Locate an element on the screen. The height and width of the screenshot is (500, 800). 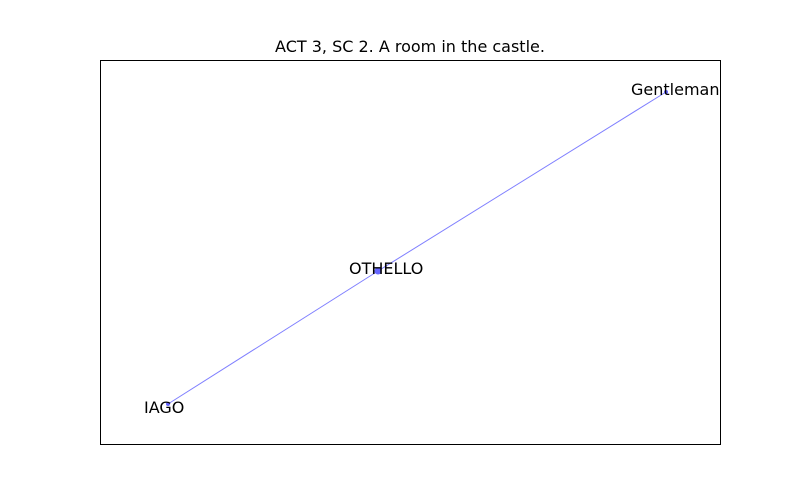
node-gentleman is located at coordinates (666, 92).